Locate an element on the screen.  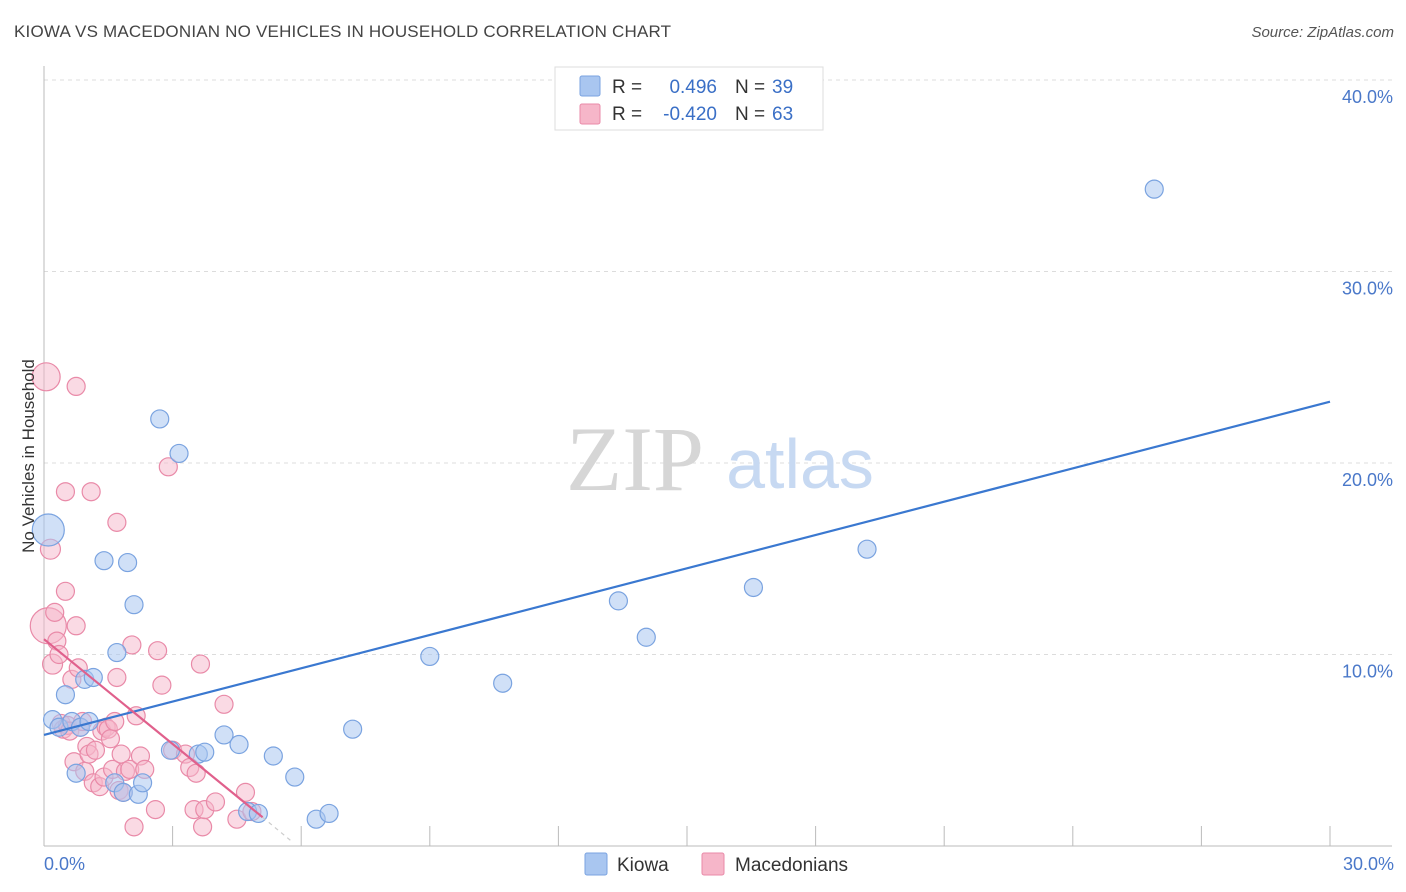
legend-r-value-kiowa: 0.496 is located at coordinates (693, 87).